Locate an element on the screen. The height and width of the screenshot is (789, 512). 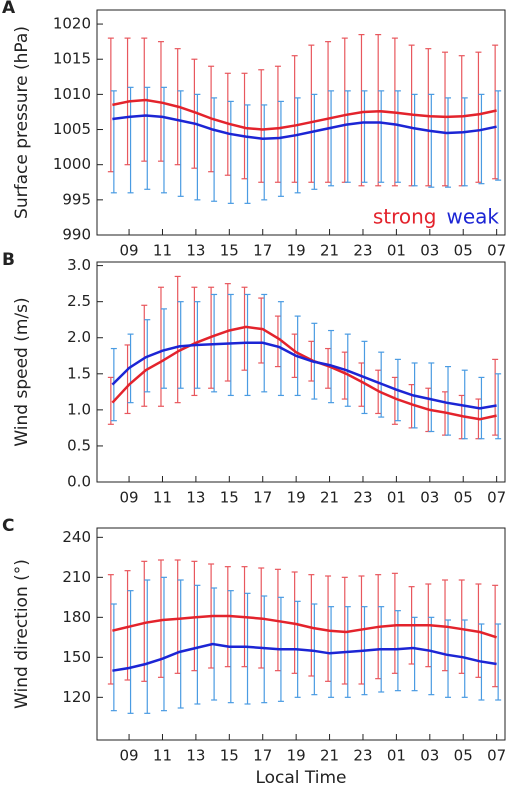
y-tick-label: 120 is located at coordinates (76, 697).